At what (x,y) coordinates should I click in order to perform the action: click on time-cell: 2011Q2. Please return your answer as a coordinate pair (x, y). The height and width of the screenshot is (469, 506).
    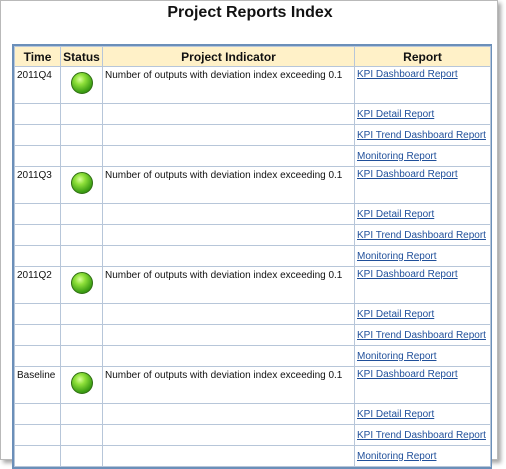
    Looking at the image, I should click on (37, 285).